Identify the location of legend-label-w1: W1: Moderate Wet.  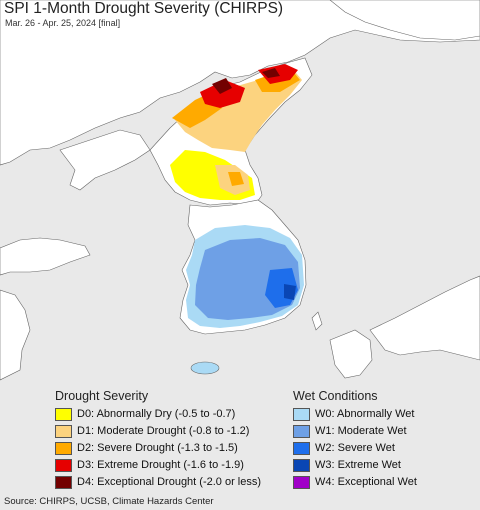
(361, 431).